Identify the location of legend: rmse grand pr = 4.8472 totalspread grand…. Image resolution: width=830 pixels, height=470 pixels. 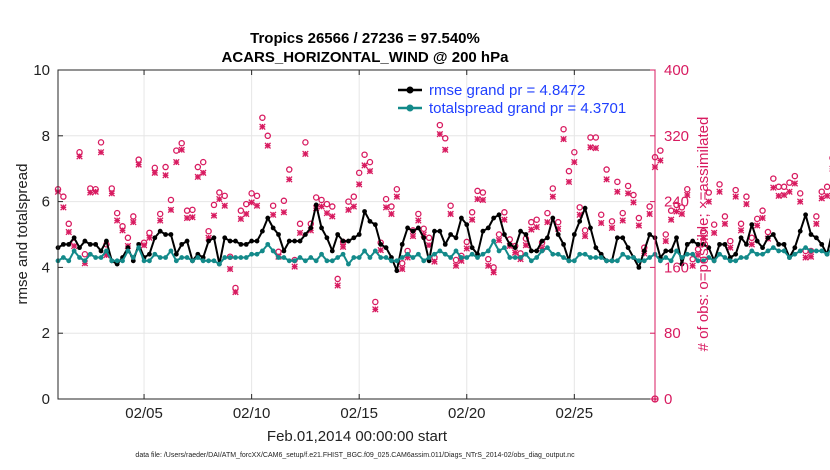
(512, 99).